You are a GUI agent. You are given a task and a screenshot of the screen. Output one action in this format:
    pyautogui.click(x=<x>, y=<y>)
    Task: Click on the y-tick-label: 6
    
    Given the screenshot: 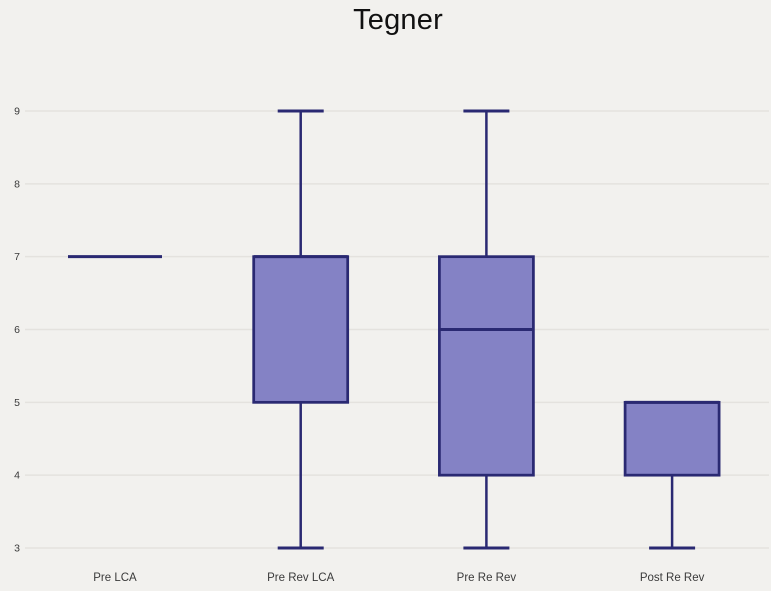 What is the action you would take?
    pyautogui.click(x=17, y=330)
    